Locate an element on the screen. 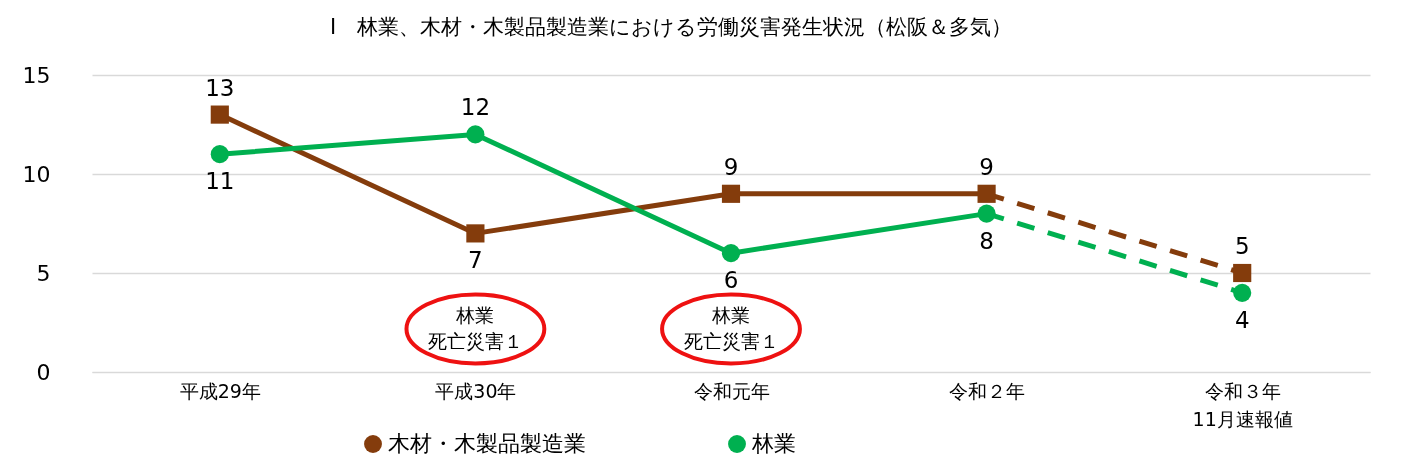 Image resolution: width=1409 pixels, height=465 pixels. data-label: 6 is located at coordinates (731, 280).